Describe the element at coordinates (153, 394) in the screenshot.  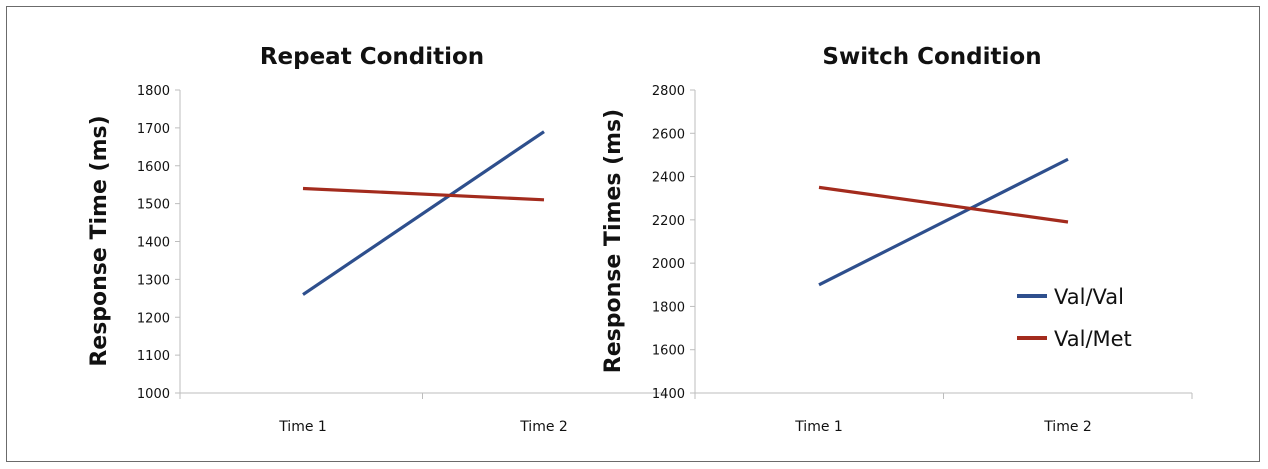
I see `repeat-y-tick-label: 1000` at that location.